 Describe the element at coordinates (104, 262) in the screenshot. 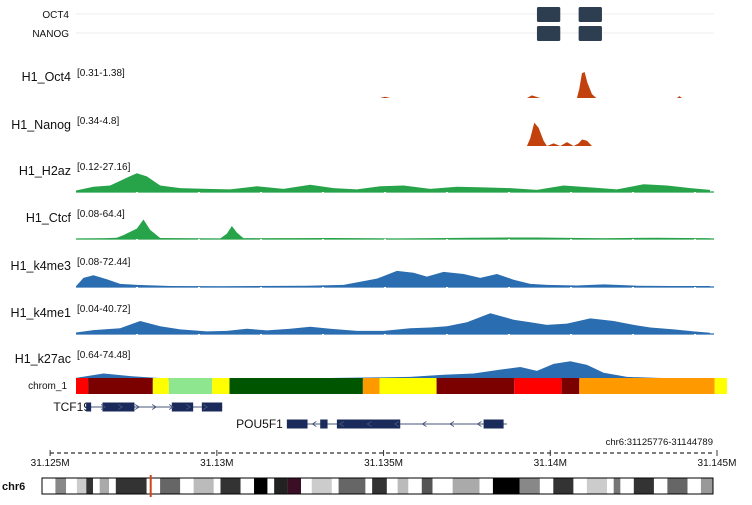

I see `signal-range-label: [0.08-72.44]` at that location.